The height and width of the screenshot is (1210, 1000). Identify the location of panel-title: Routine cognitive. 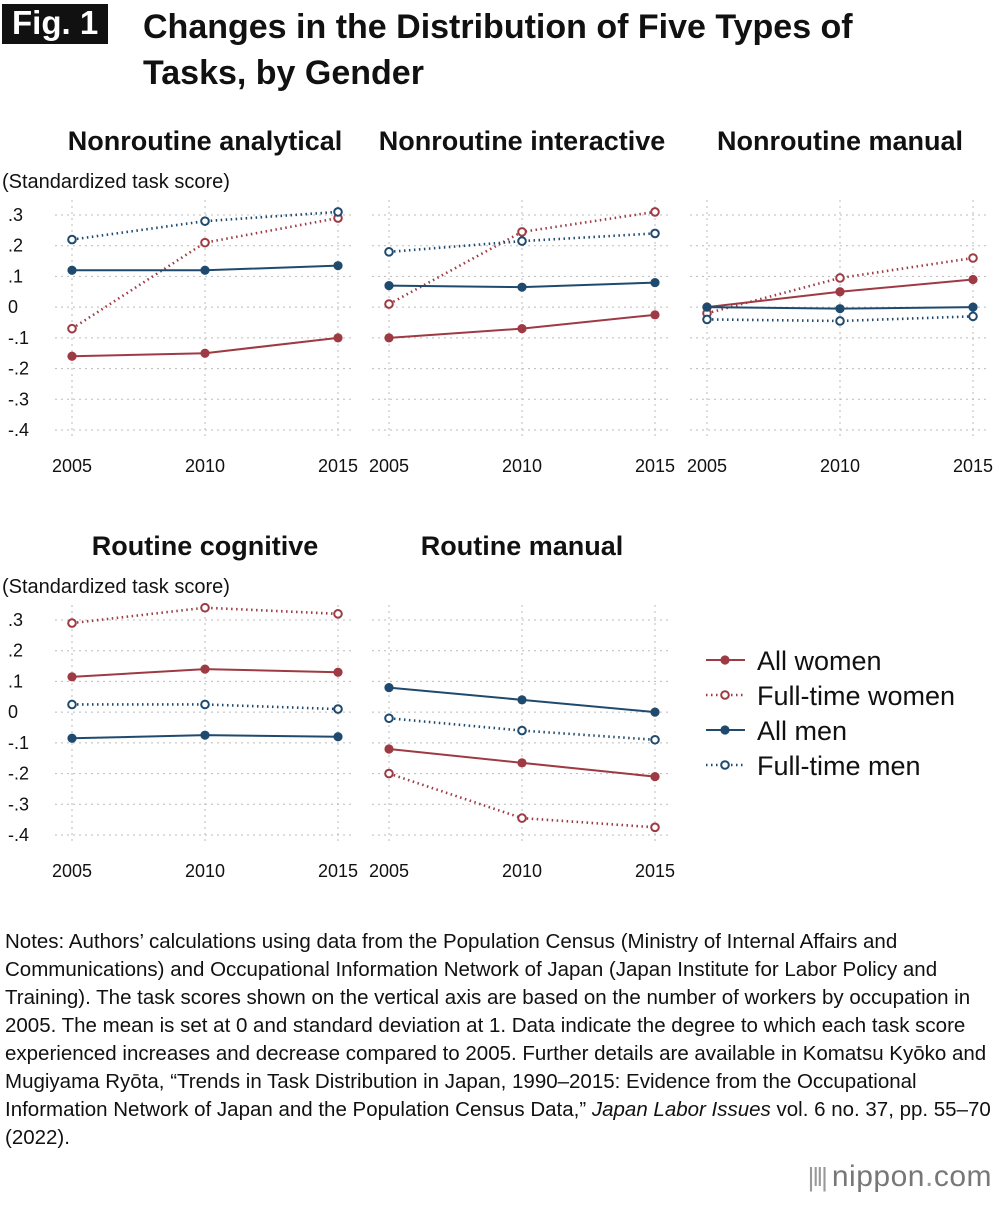
(205, 546).